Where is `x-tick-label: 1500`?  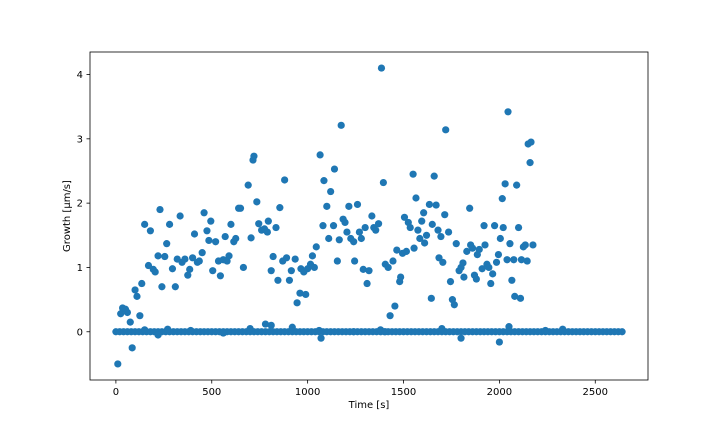 x-tick-label: 1500 is located at coordinates (403, 392).